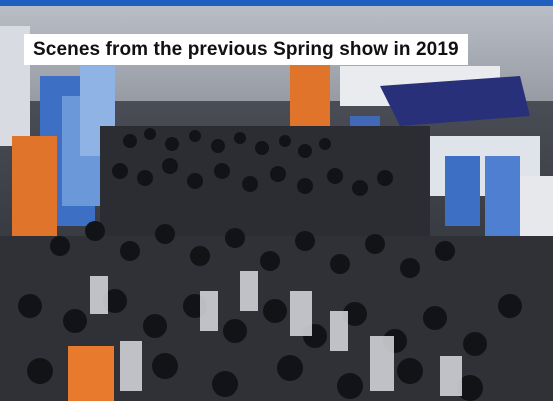  Describe the element at coordinates (276, 3) in the screenshot. I see `top-accent-bar` at that location.